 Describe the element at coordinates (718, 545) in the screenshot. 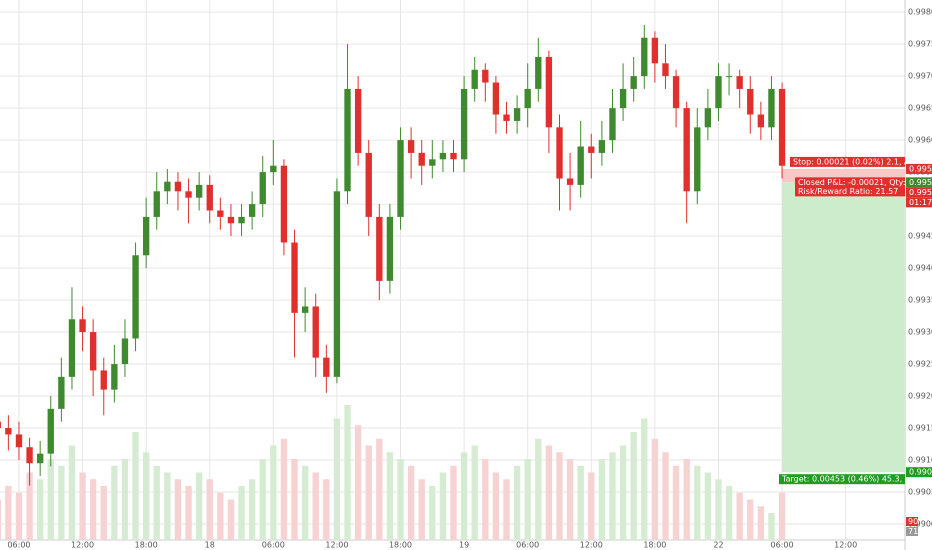

I see `x-tick-label: 22` at that location.